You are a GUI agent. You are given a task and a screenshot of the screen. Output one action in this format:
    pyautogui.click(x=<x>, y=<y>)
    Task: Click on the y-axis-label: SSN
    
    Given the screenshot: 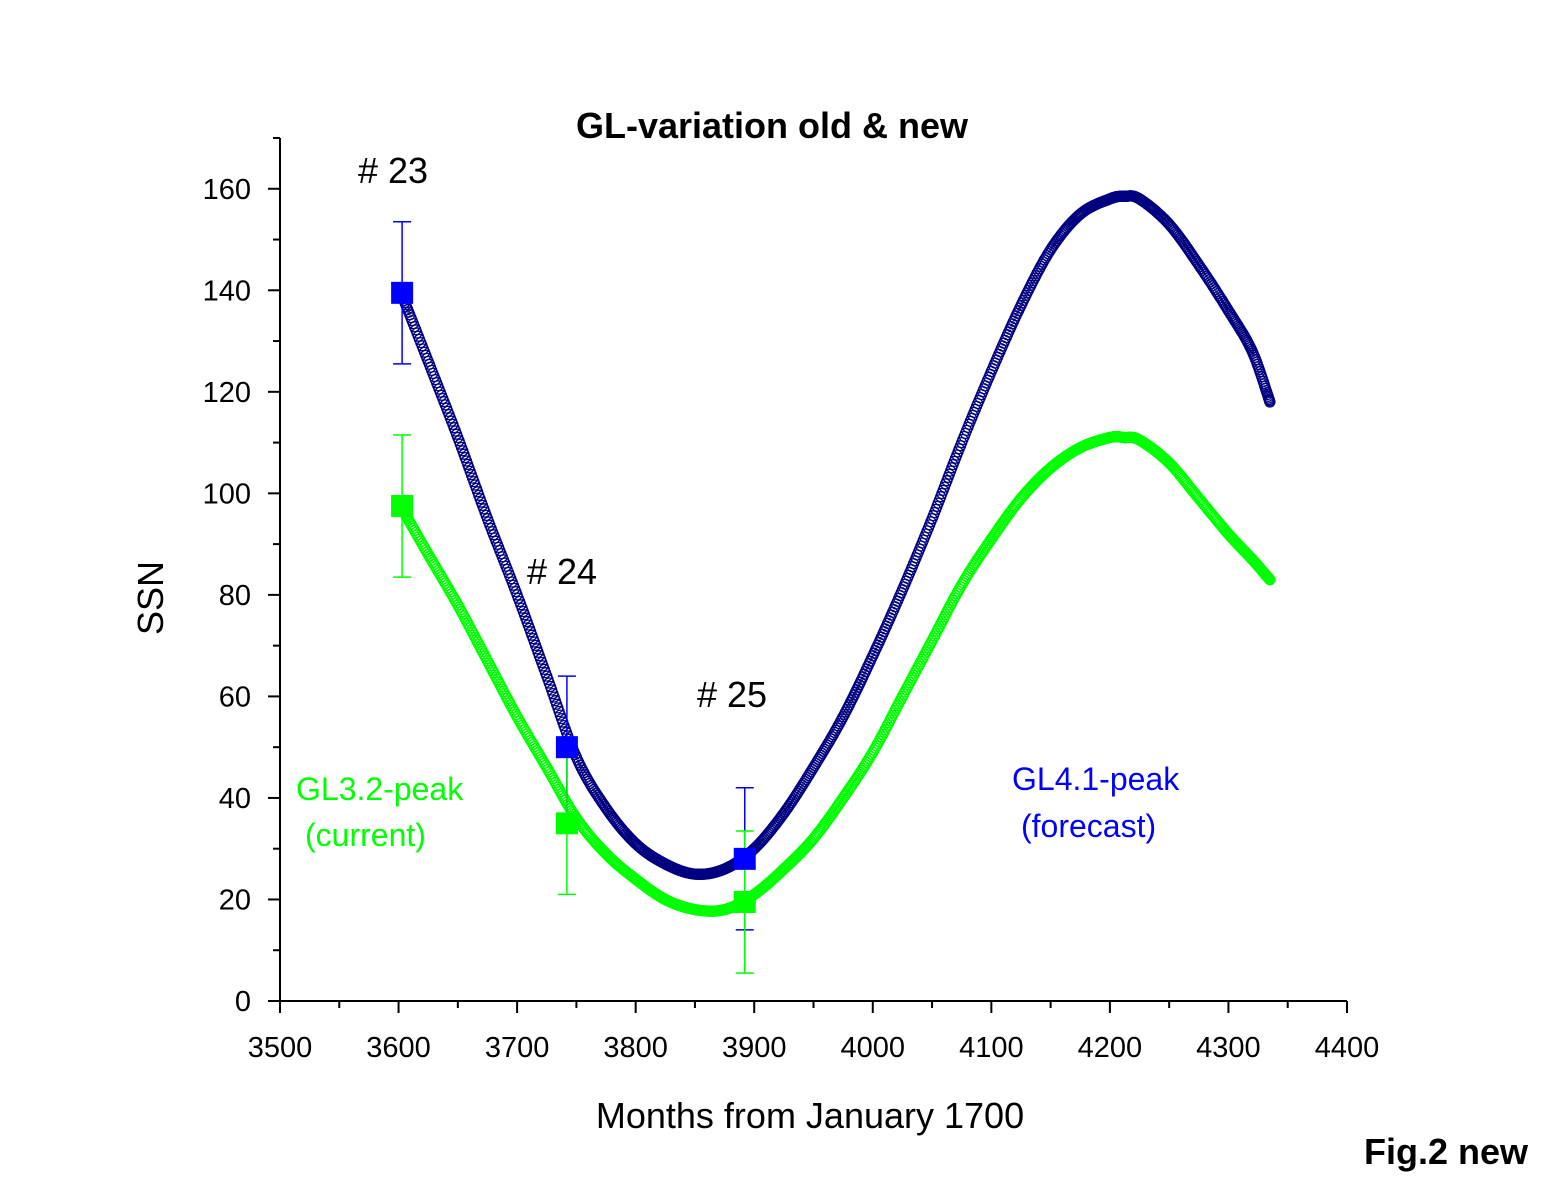 What is the action you would take?
    pyautogui.click(x=150, y=598)
    